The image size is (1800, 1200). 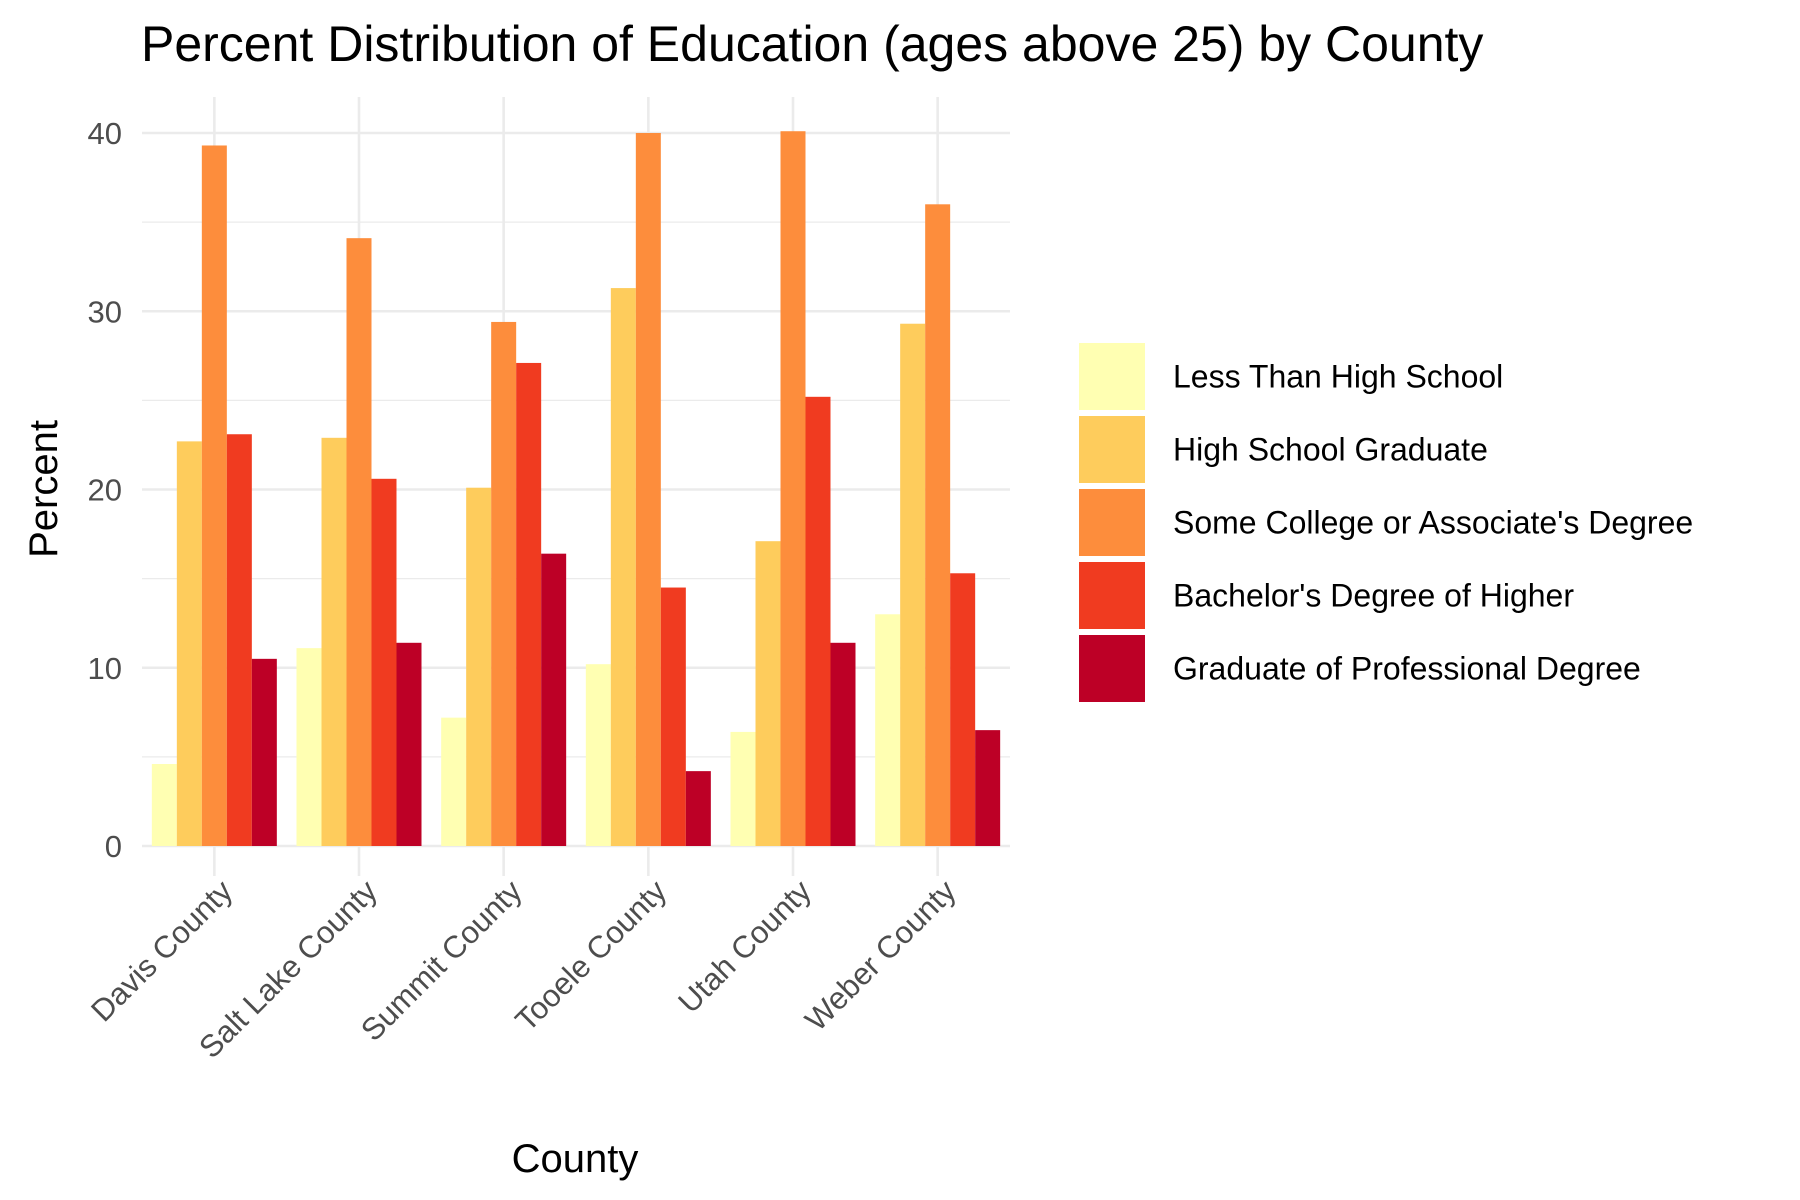 I want to click on legend-label: High School Graduate, so click(x=1330, y=450).